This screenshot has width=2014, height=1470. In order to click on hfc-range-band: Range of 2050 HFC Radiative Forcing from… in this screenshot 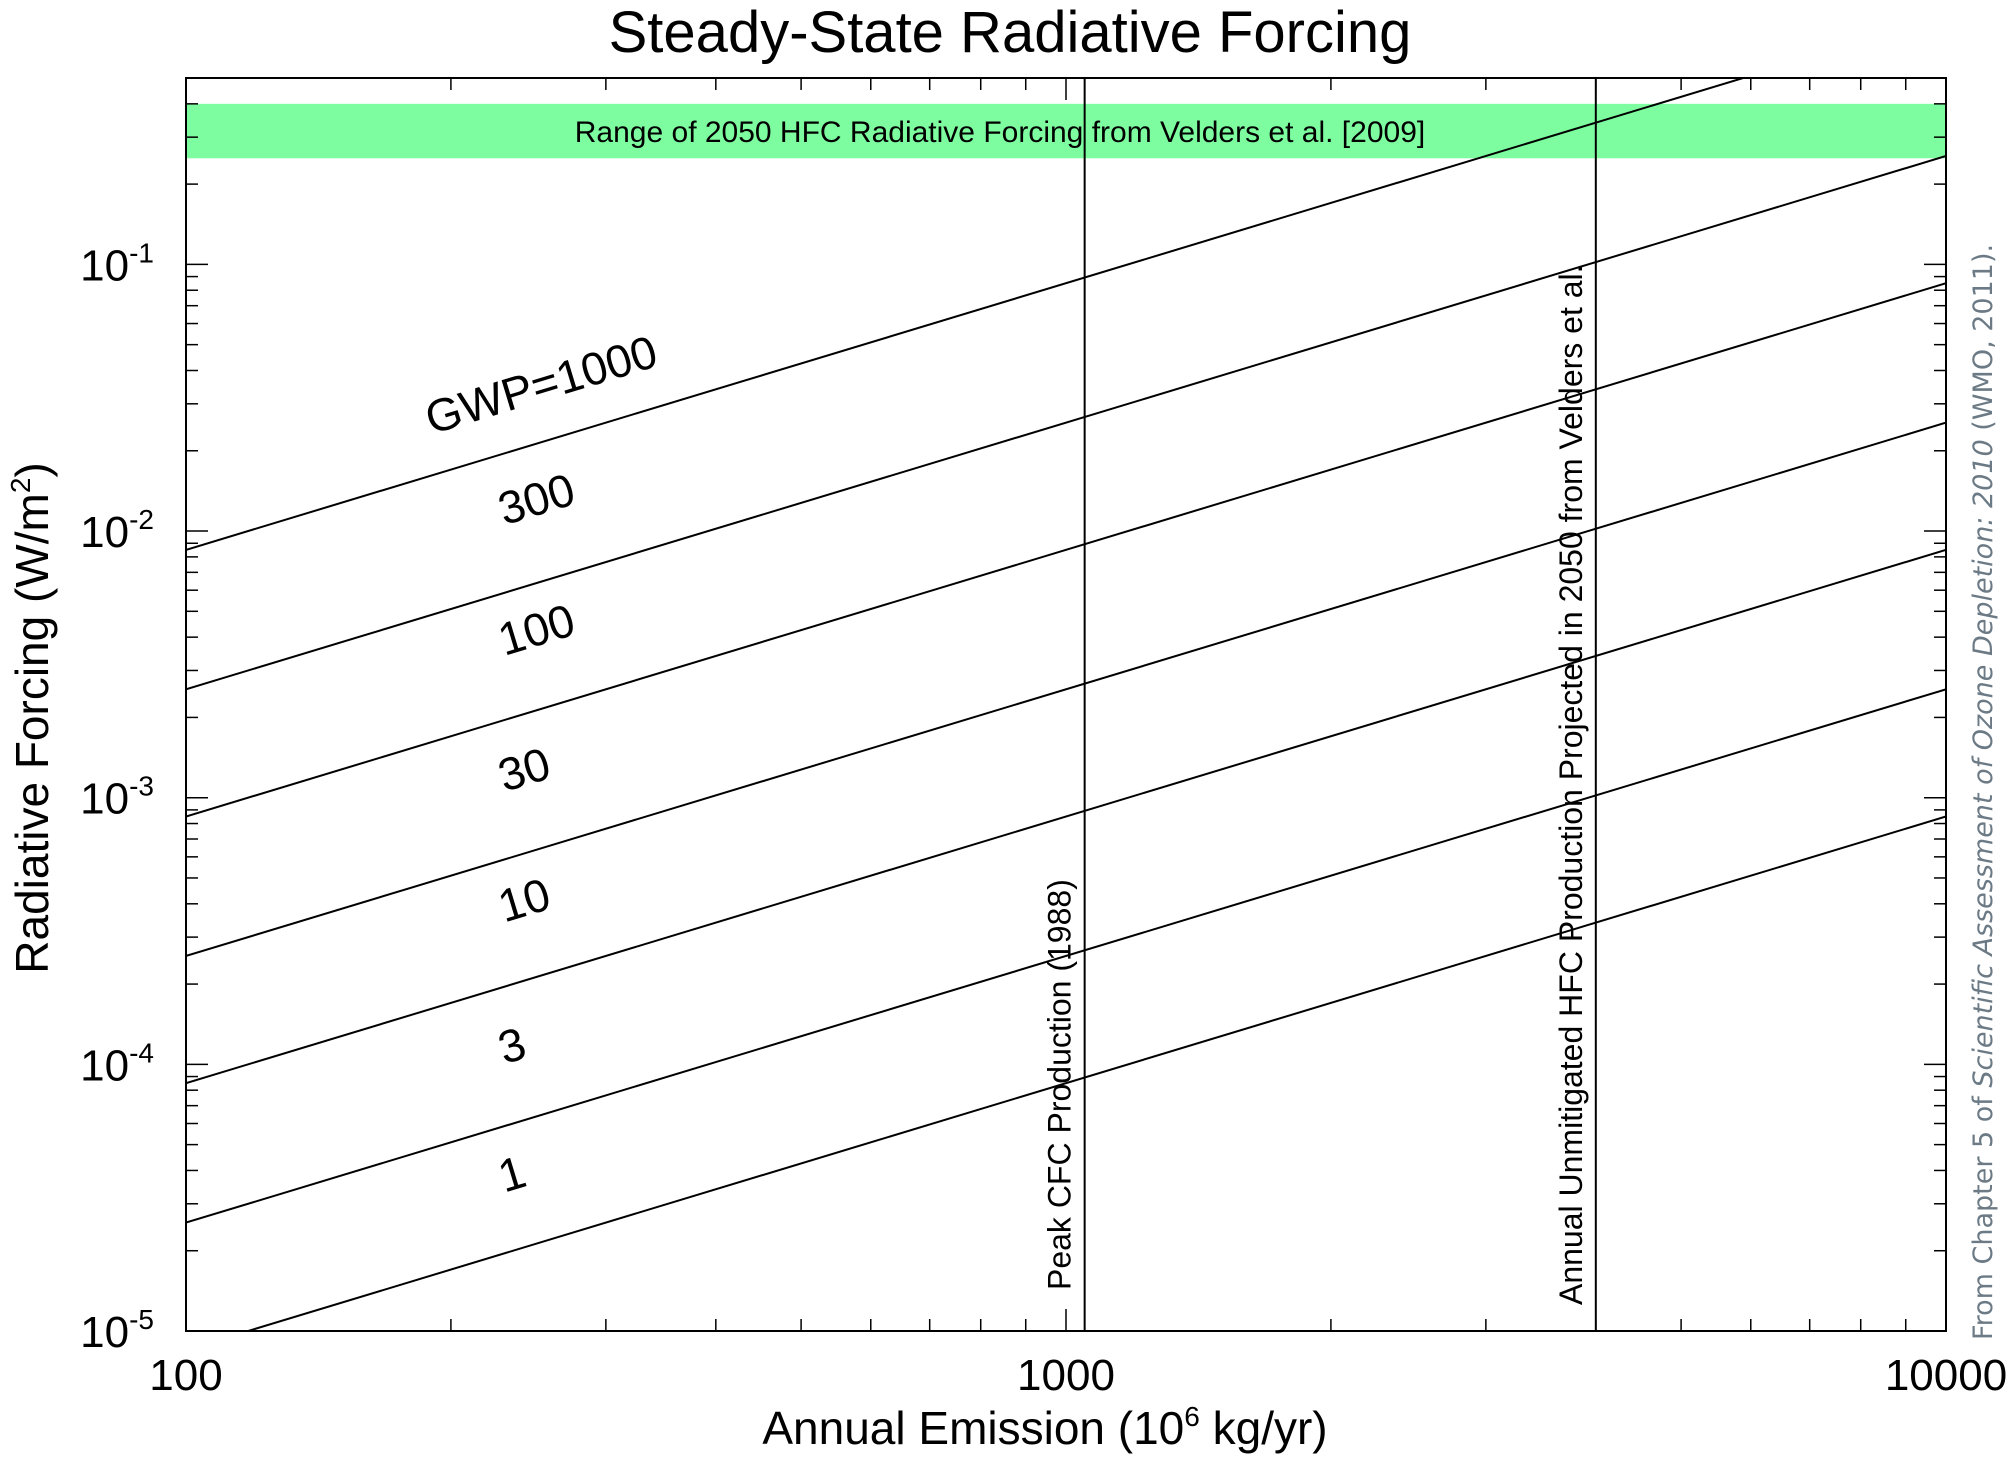, I will do `click(1066, 131)`.